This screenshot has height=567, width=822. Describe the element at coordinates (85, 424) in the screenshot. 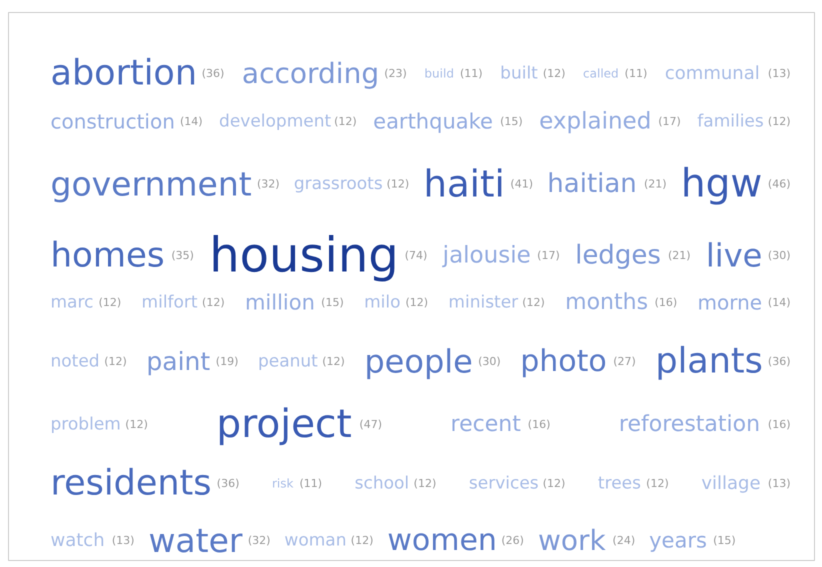

I see `category-label: problem` at that location.